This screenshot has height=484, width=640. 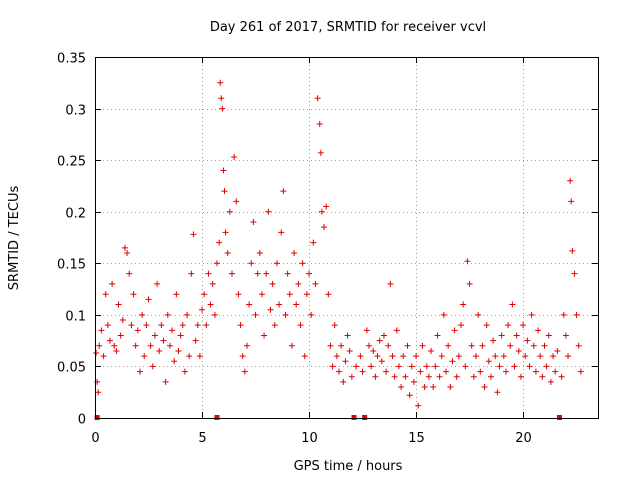 What do you see at coordinates (82, 420) in the screenshot?
I see `y-tick-label: 0` at bounding box center [82, 420].